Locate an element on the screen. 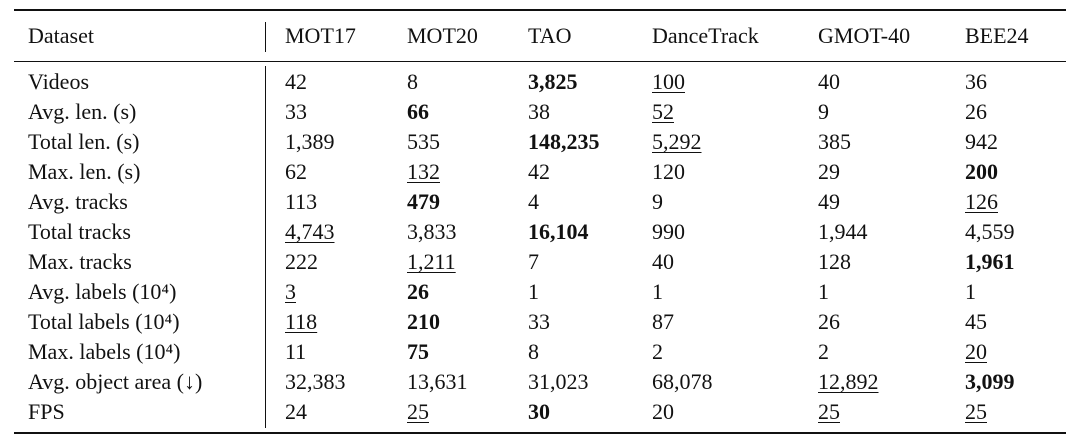 The image size is (1080, 447). data-cell: 1,211 is located at coordinates (431, 261).